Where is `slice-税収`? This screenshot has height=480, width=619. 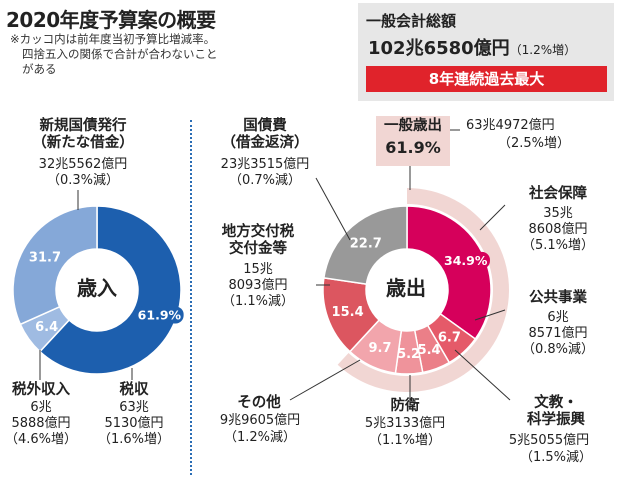
slice-税収 is located at coordinates (110, 290).